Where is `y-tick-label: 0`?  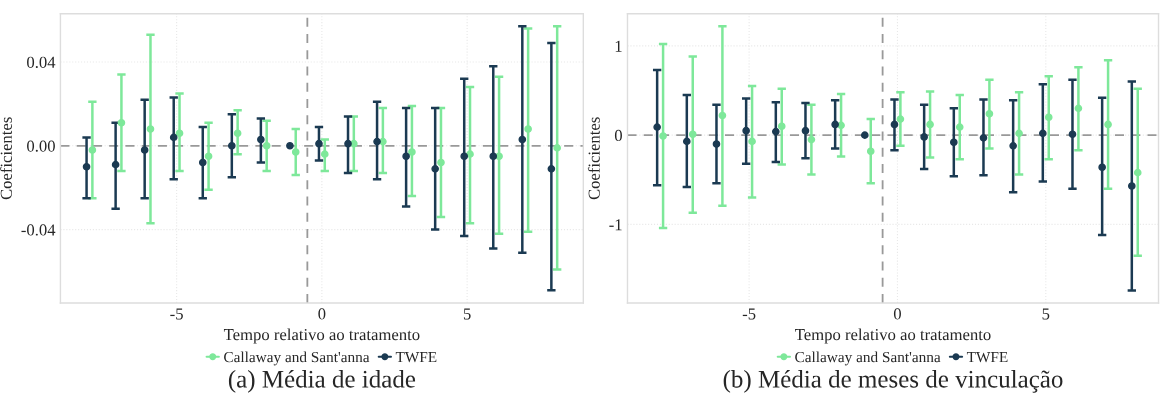 y-tick-label: 0 is located at coordinates (618, 135).